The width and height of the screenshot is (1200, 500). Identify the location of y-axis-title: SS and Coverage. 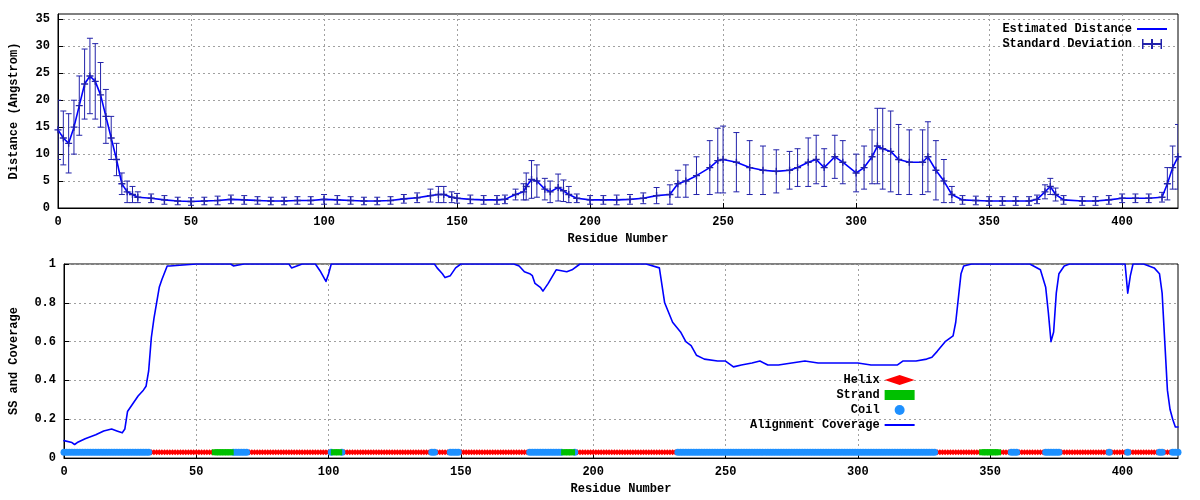
(14, 361).